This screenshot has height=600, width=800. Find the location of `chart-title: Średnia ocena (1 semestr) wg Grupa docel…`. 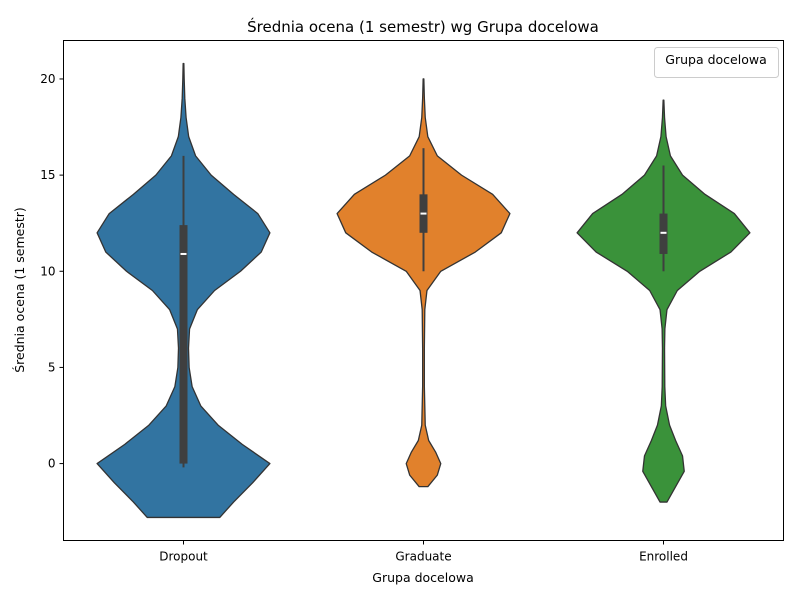

chart-title: Średnia ocena (1 semestr) wg Grupa docel… is located at coordinates (423, 26).